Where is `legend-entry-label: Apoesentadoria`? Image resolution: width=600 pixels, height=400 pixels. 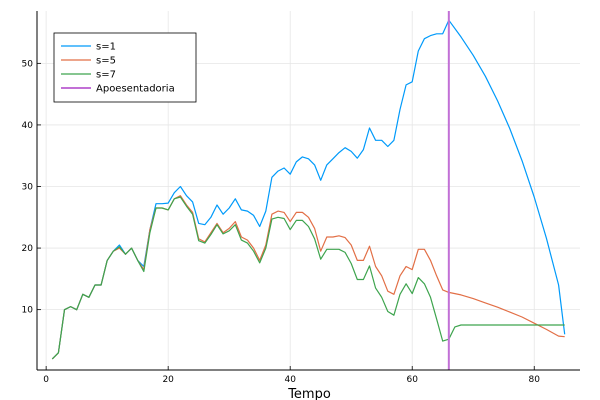 legend-entry-label: Apoesentadoria is located at coordinates (135, 89).